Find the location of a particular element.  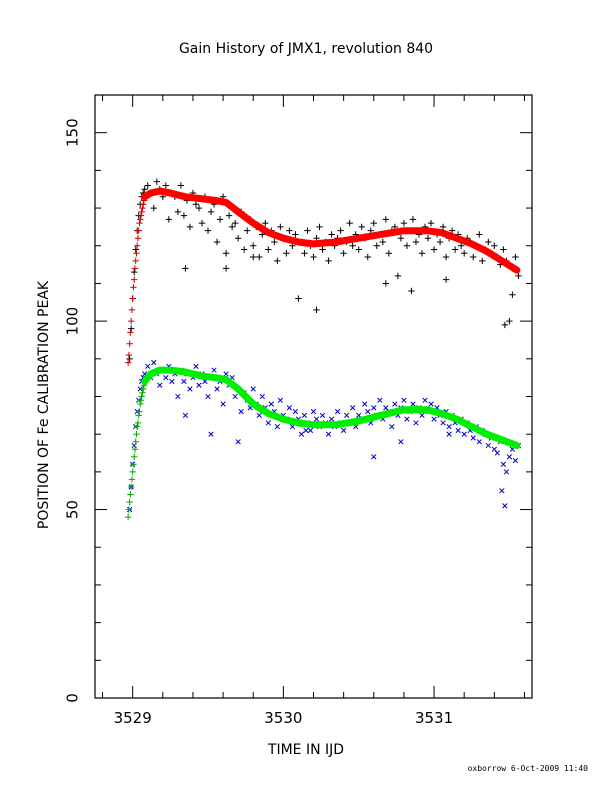

x-tick-label: 3531 is located at coordinates (434, 718).